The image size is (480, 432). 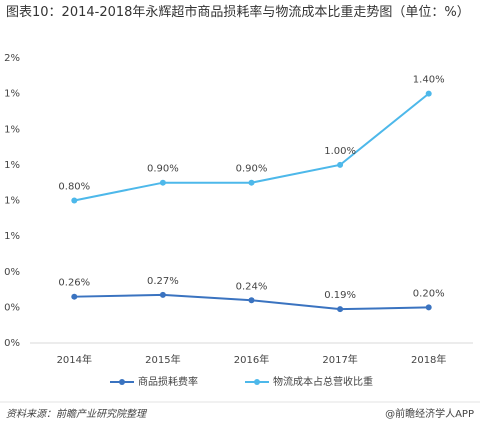 I want to click on value-label: 0.26%, so click(x=74, y=283).